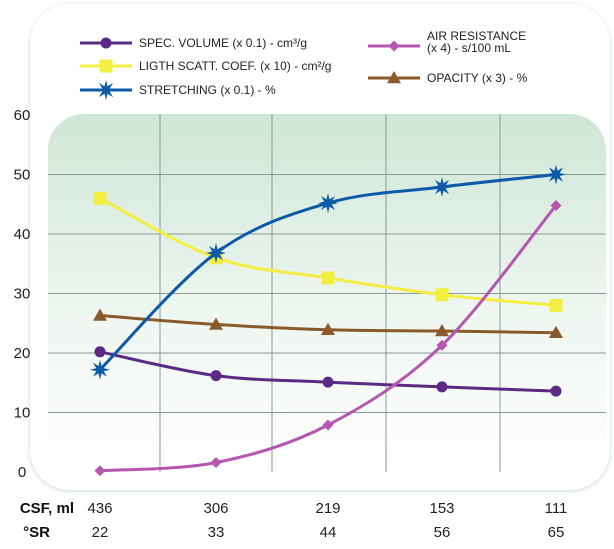 This screenshot has height=549, width=614. What do you see at coordinates (442, 532) in the screenshot?
I see `x-tick-label: 56` at bounding box center [442, 532].